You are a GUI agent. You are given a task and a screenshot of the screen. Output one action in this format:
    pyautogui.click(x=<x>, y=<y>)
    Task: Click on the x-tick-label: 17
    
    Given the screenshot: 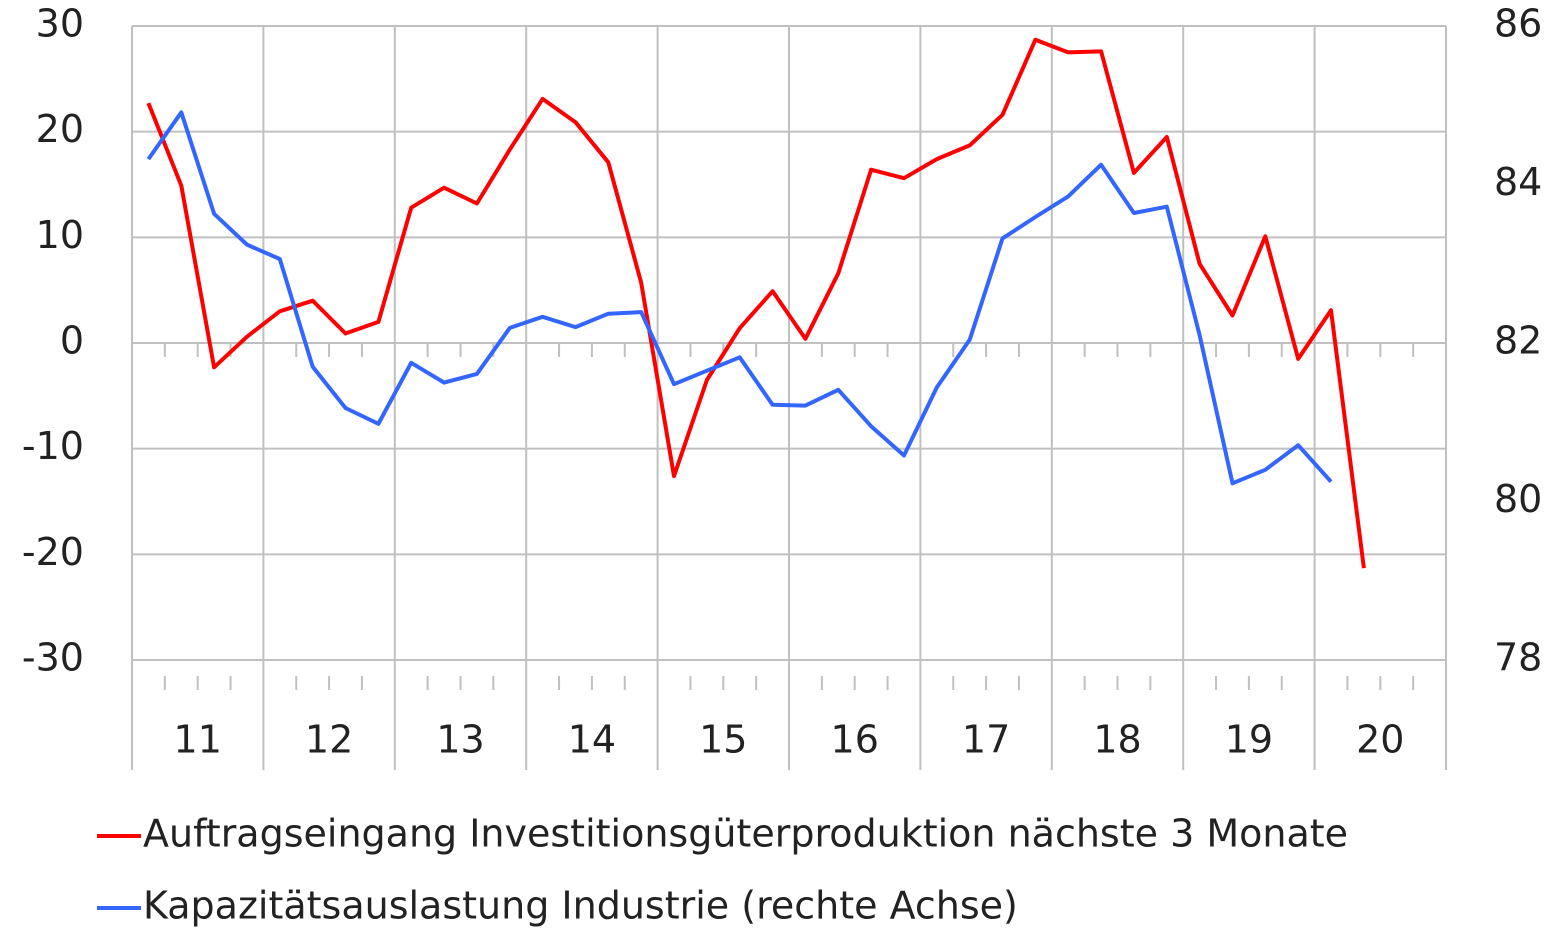 What is the action you would take?
    pyautogui.click(x=986, y=740)
    